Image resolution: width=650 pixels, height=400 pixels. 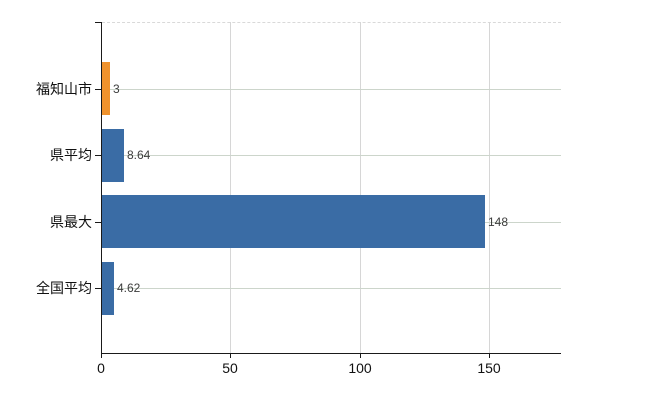 What do you see at coordinates (64, 89) in the screenshot?
I see `category-label: 福知山市` at bounding box center [64, 89].